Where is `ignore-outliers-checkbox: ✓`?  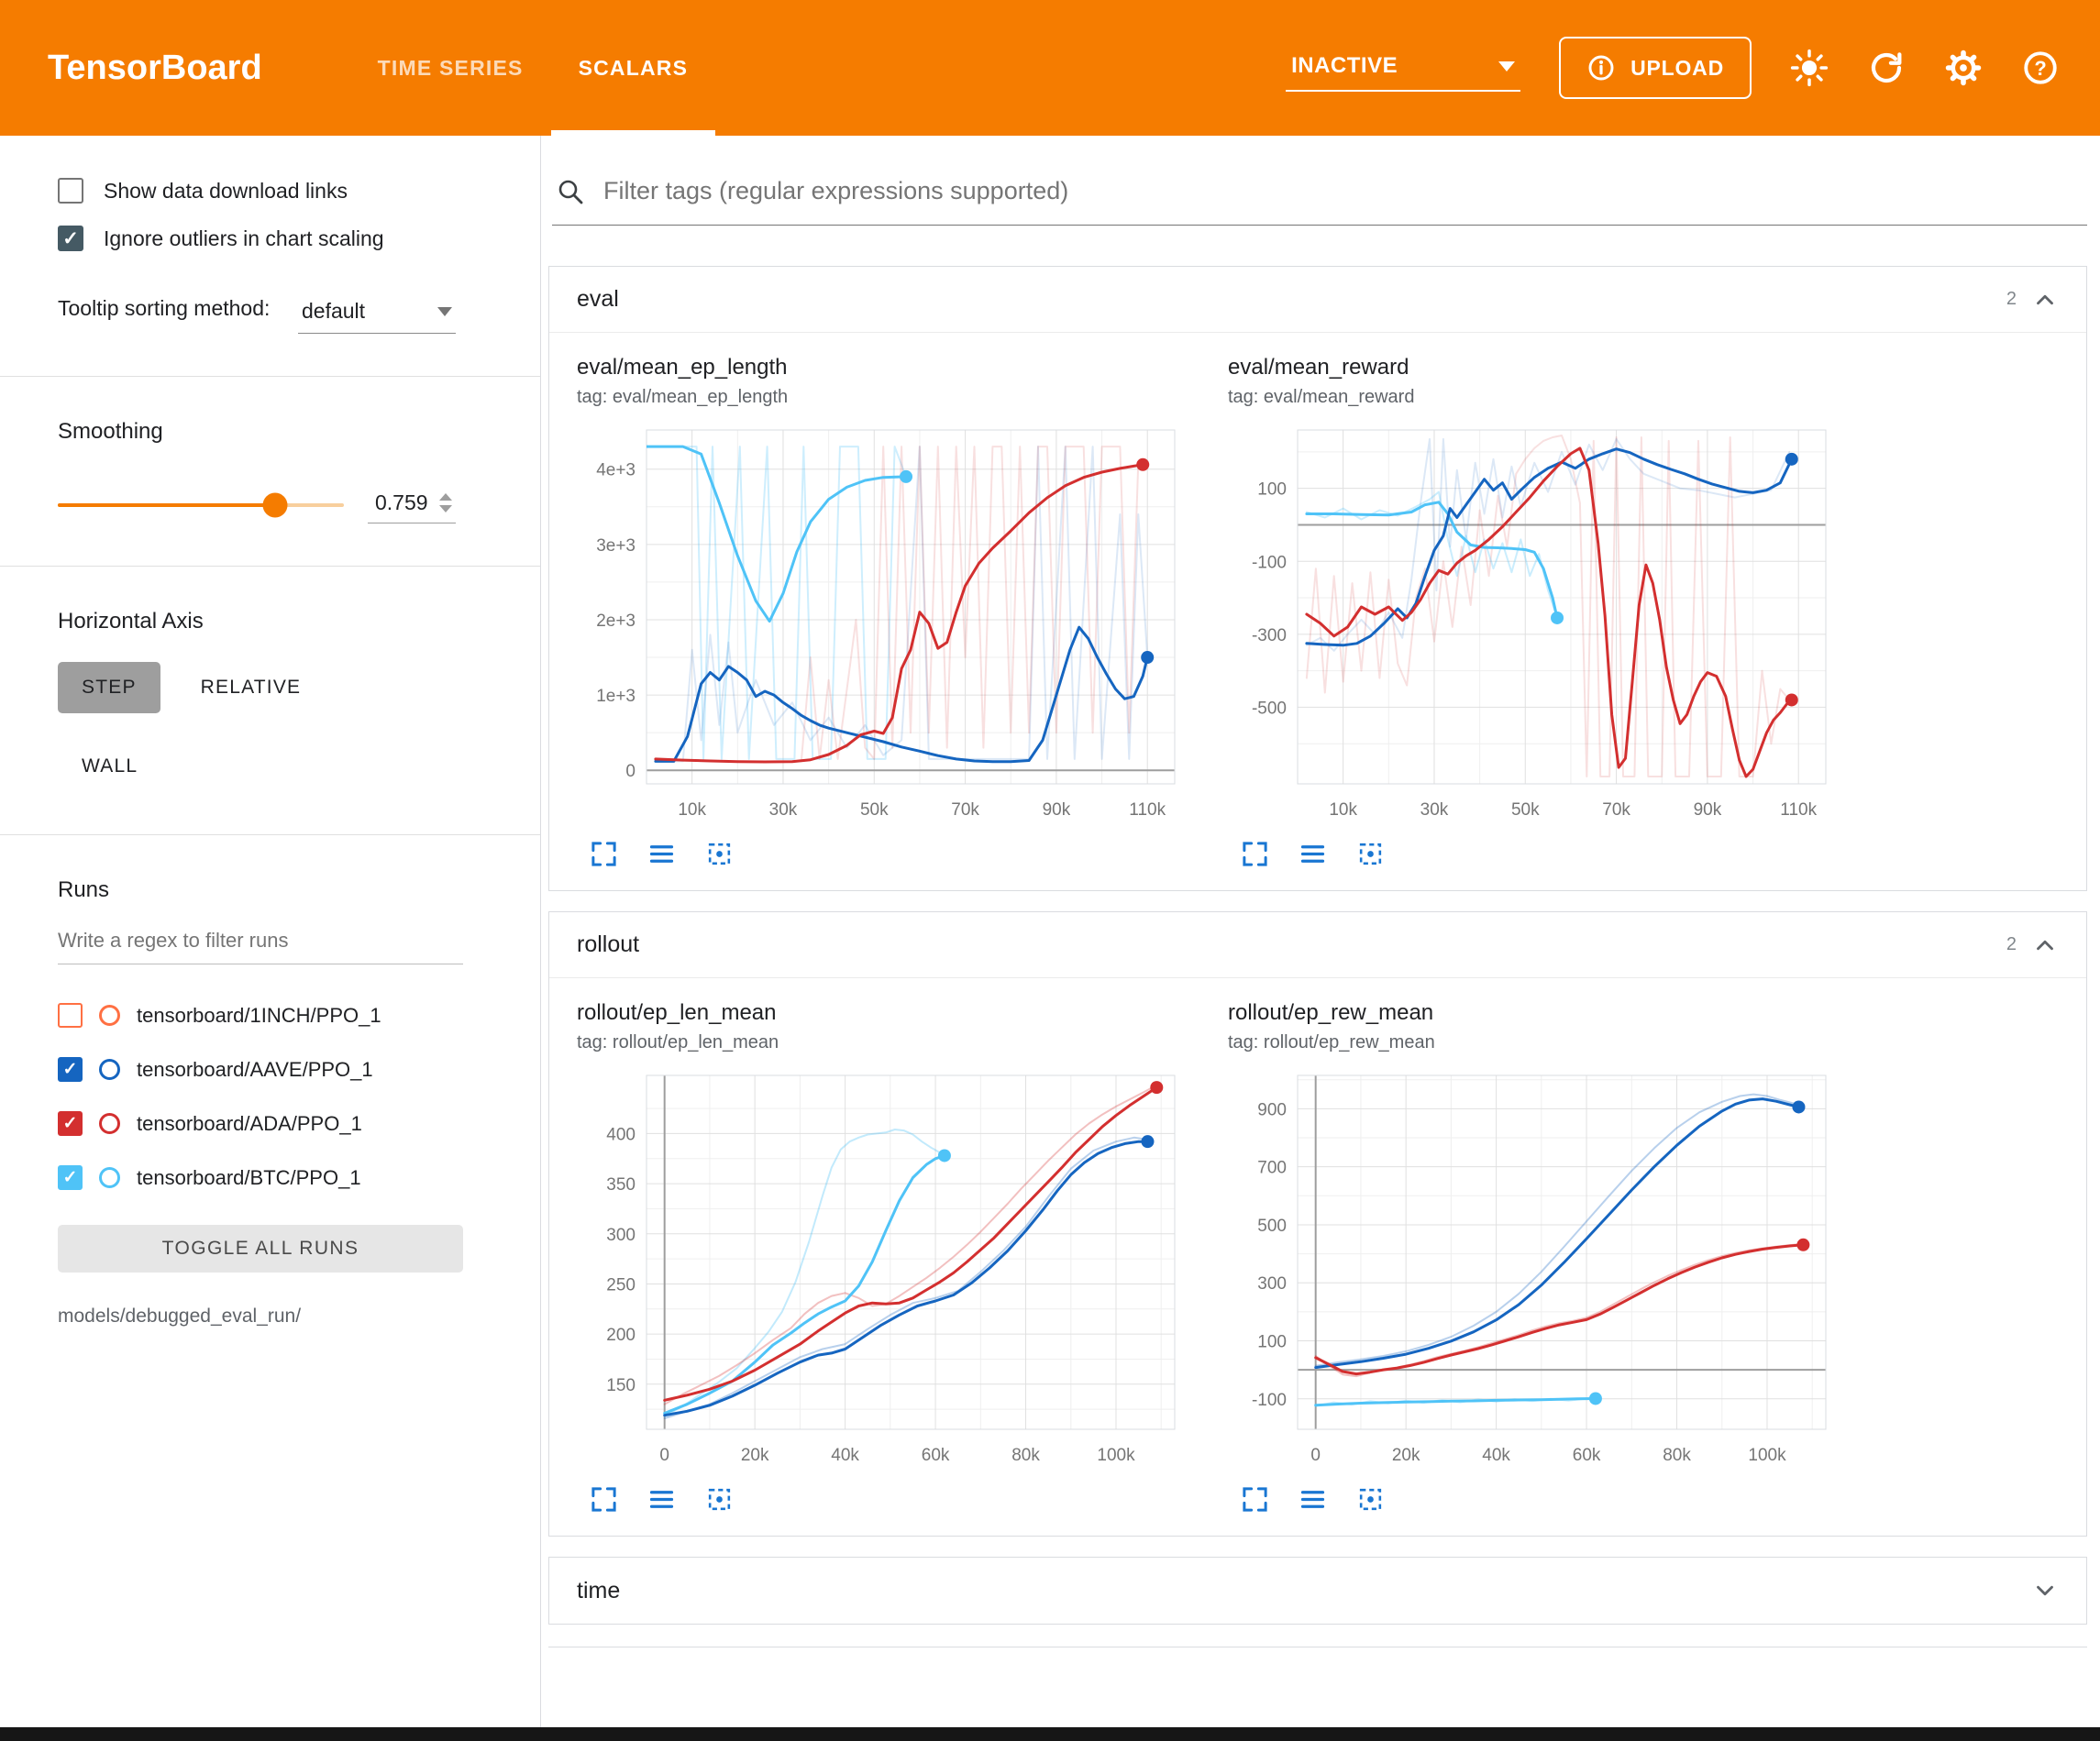 ignore-outliers-checkbox: ✓ is located at coordinates (70, 238).